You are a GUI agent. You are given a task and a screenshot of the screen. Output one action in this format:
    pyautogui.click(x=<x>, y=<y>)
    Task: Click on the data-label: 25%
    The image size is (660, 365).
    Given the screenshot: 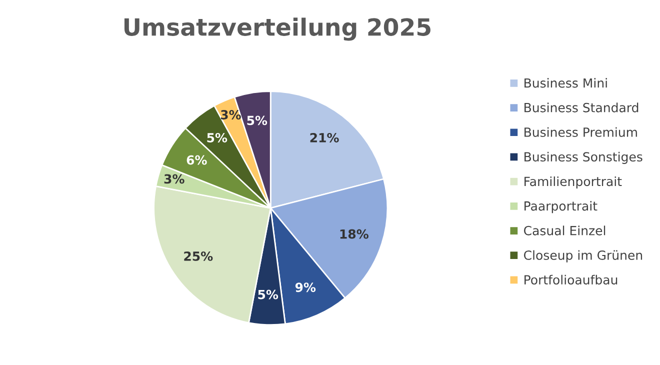 What is the action you would take?
    pyautogui.click(x=198, y=256)
    